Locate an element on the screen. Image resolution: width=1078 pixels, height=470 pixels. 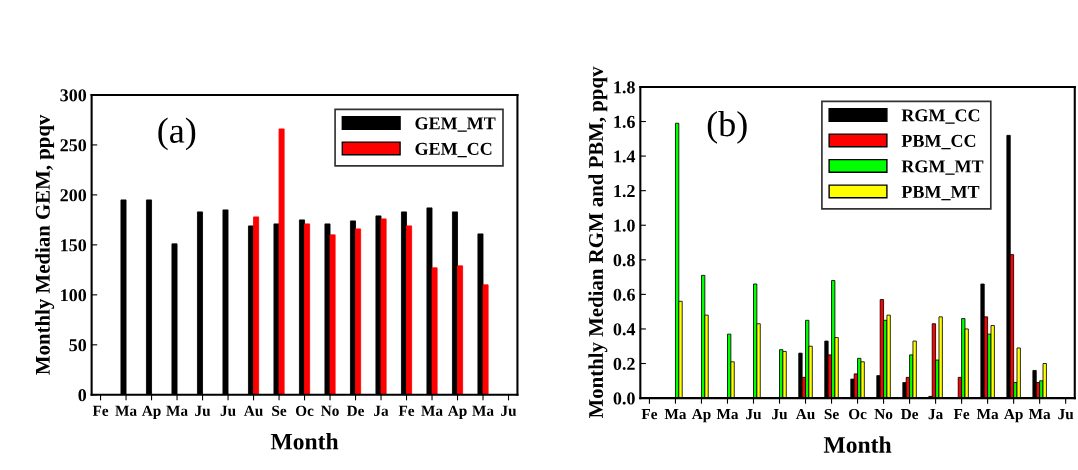
y-tick-label: 0.4 is located at coordinates (624, 329).